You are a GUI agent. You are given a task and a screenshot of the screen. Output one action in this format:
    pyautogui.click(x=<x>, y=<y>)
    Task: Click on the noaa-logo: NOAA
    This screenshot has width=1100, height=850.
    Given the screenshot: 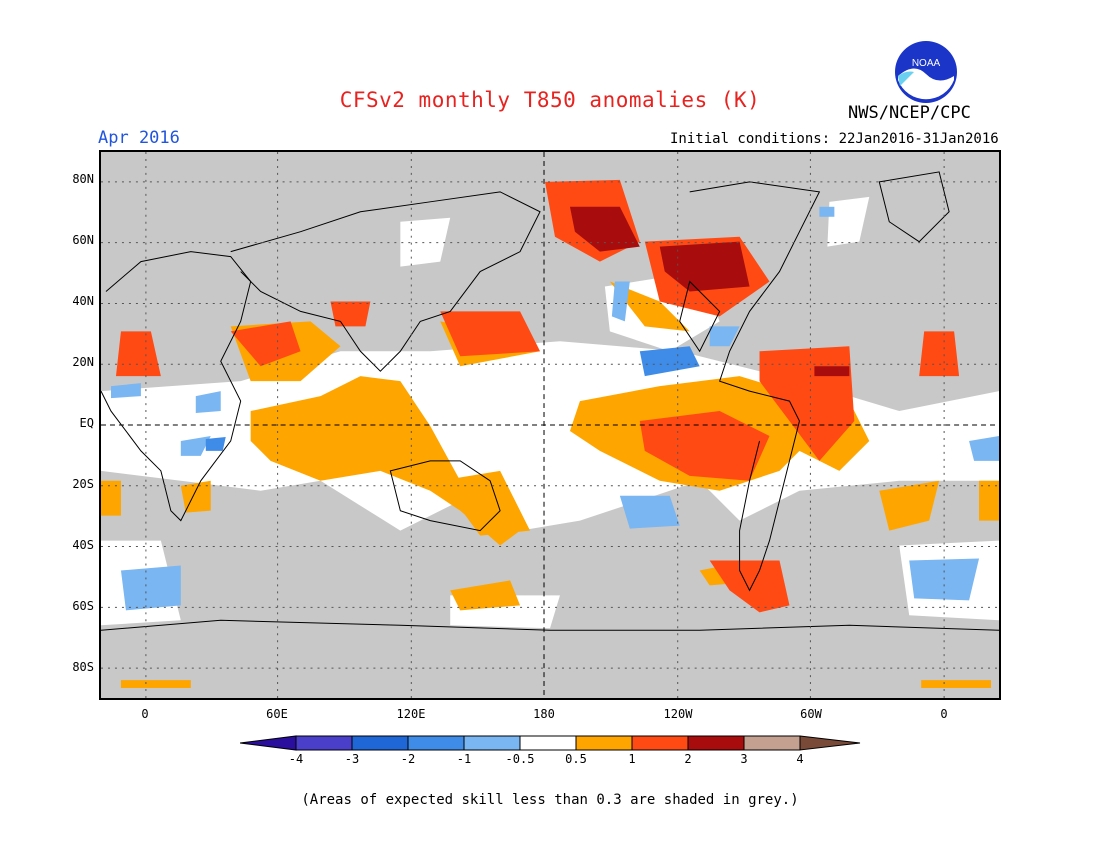 What is the action you would take?
    pyautogui.click(x=926, y=72)
    